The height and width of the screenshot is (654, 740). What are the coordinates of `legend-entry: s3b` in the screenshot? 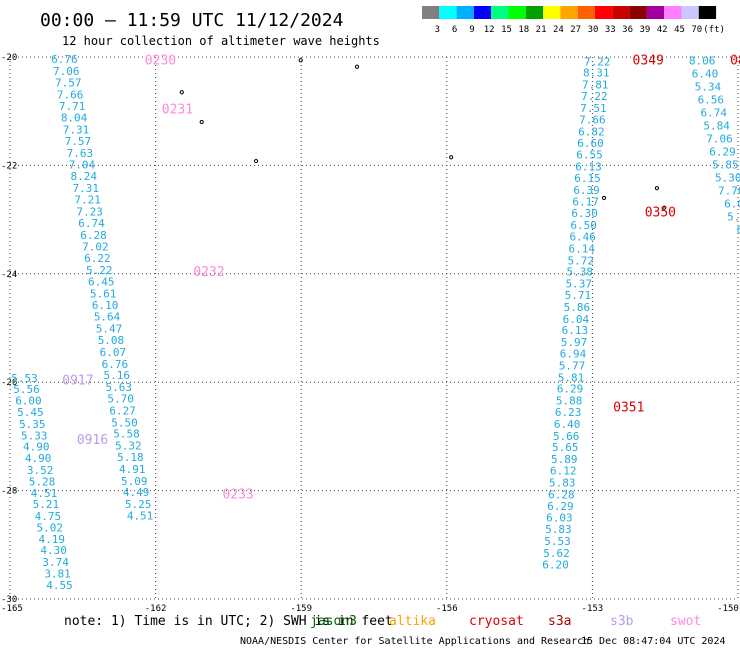 It's located at (622, 621).